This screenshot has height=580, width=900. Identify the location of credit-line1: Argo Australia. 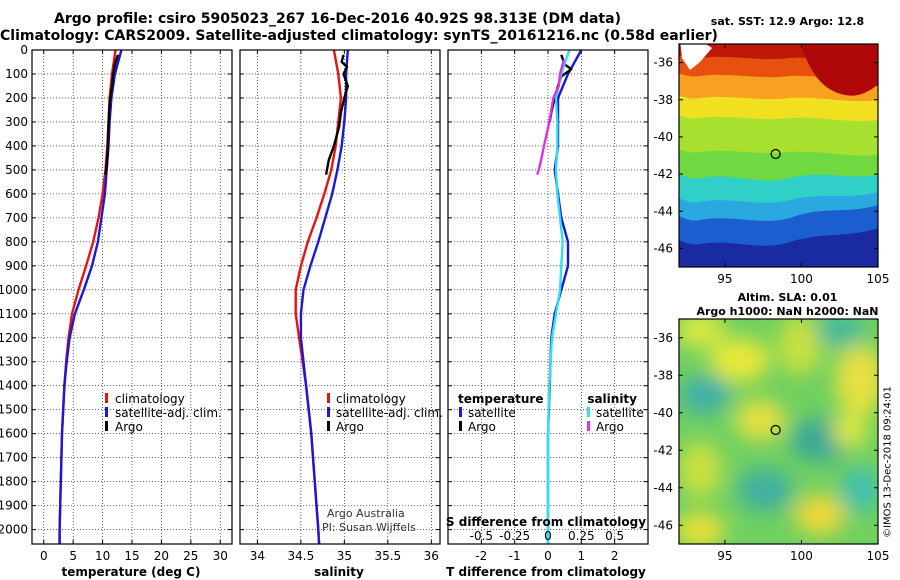
(366, 513).